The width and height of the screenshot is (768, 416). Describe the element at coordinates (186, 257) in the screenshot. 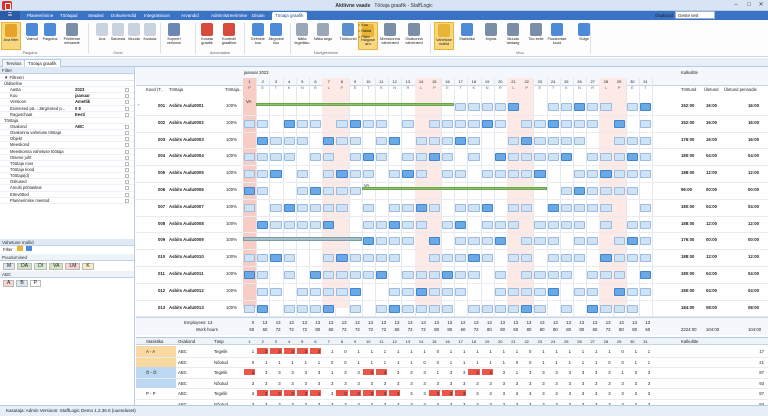

I see `employee-name: Asbits Audu0010` at that location.